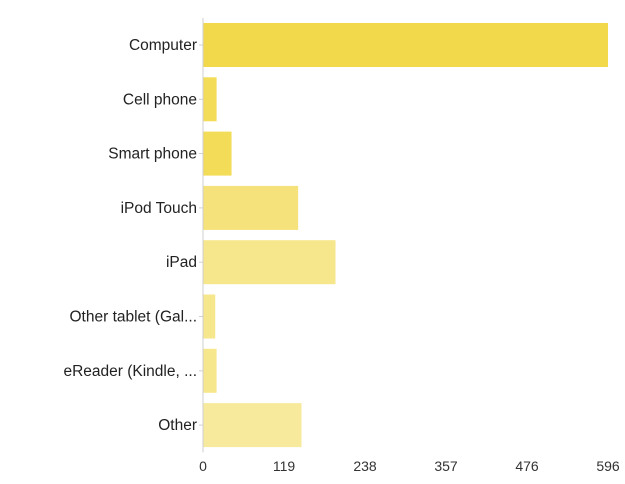 The image size is (625, 484). What do you see at coordinates (152, 154) in the screenshot?
I see `category-label: Smart phone` at bounding box center [152, 154].